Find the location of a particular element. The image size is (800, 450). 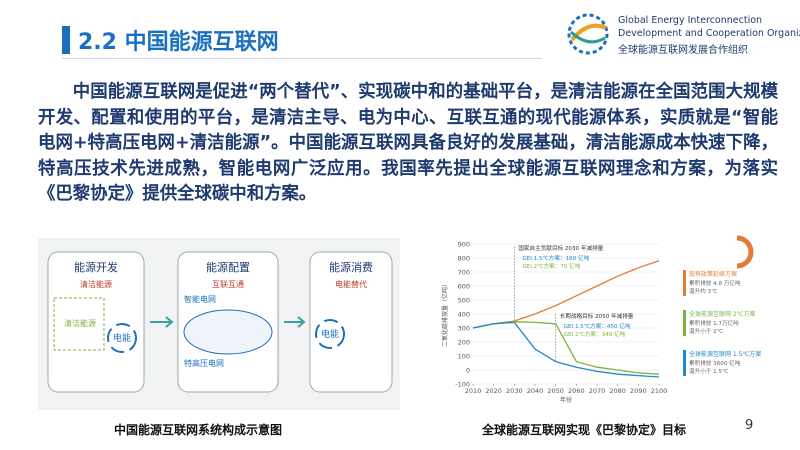

panel: 能源开发 清洁能源 清洁能源 电能 is located at coordinates (96, 322).